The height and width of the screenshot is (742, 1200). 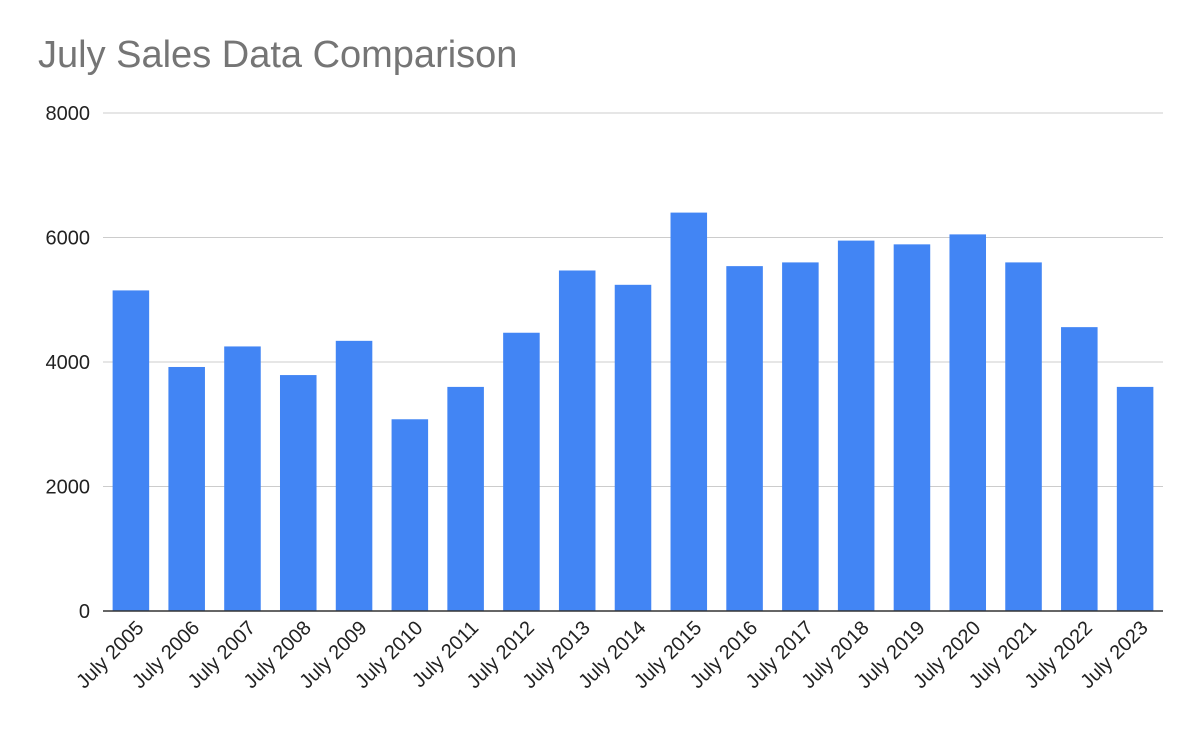 What do you see at coordinates (68, 114) in the screenshot?
I see `y-tick-label: 8000` at bounding box center [68, 114].